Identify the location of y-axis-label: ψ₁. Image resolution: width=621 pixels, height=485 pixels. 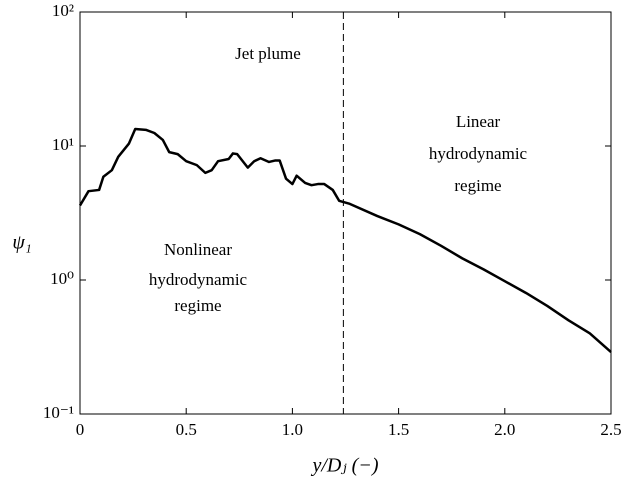
(21, 243).